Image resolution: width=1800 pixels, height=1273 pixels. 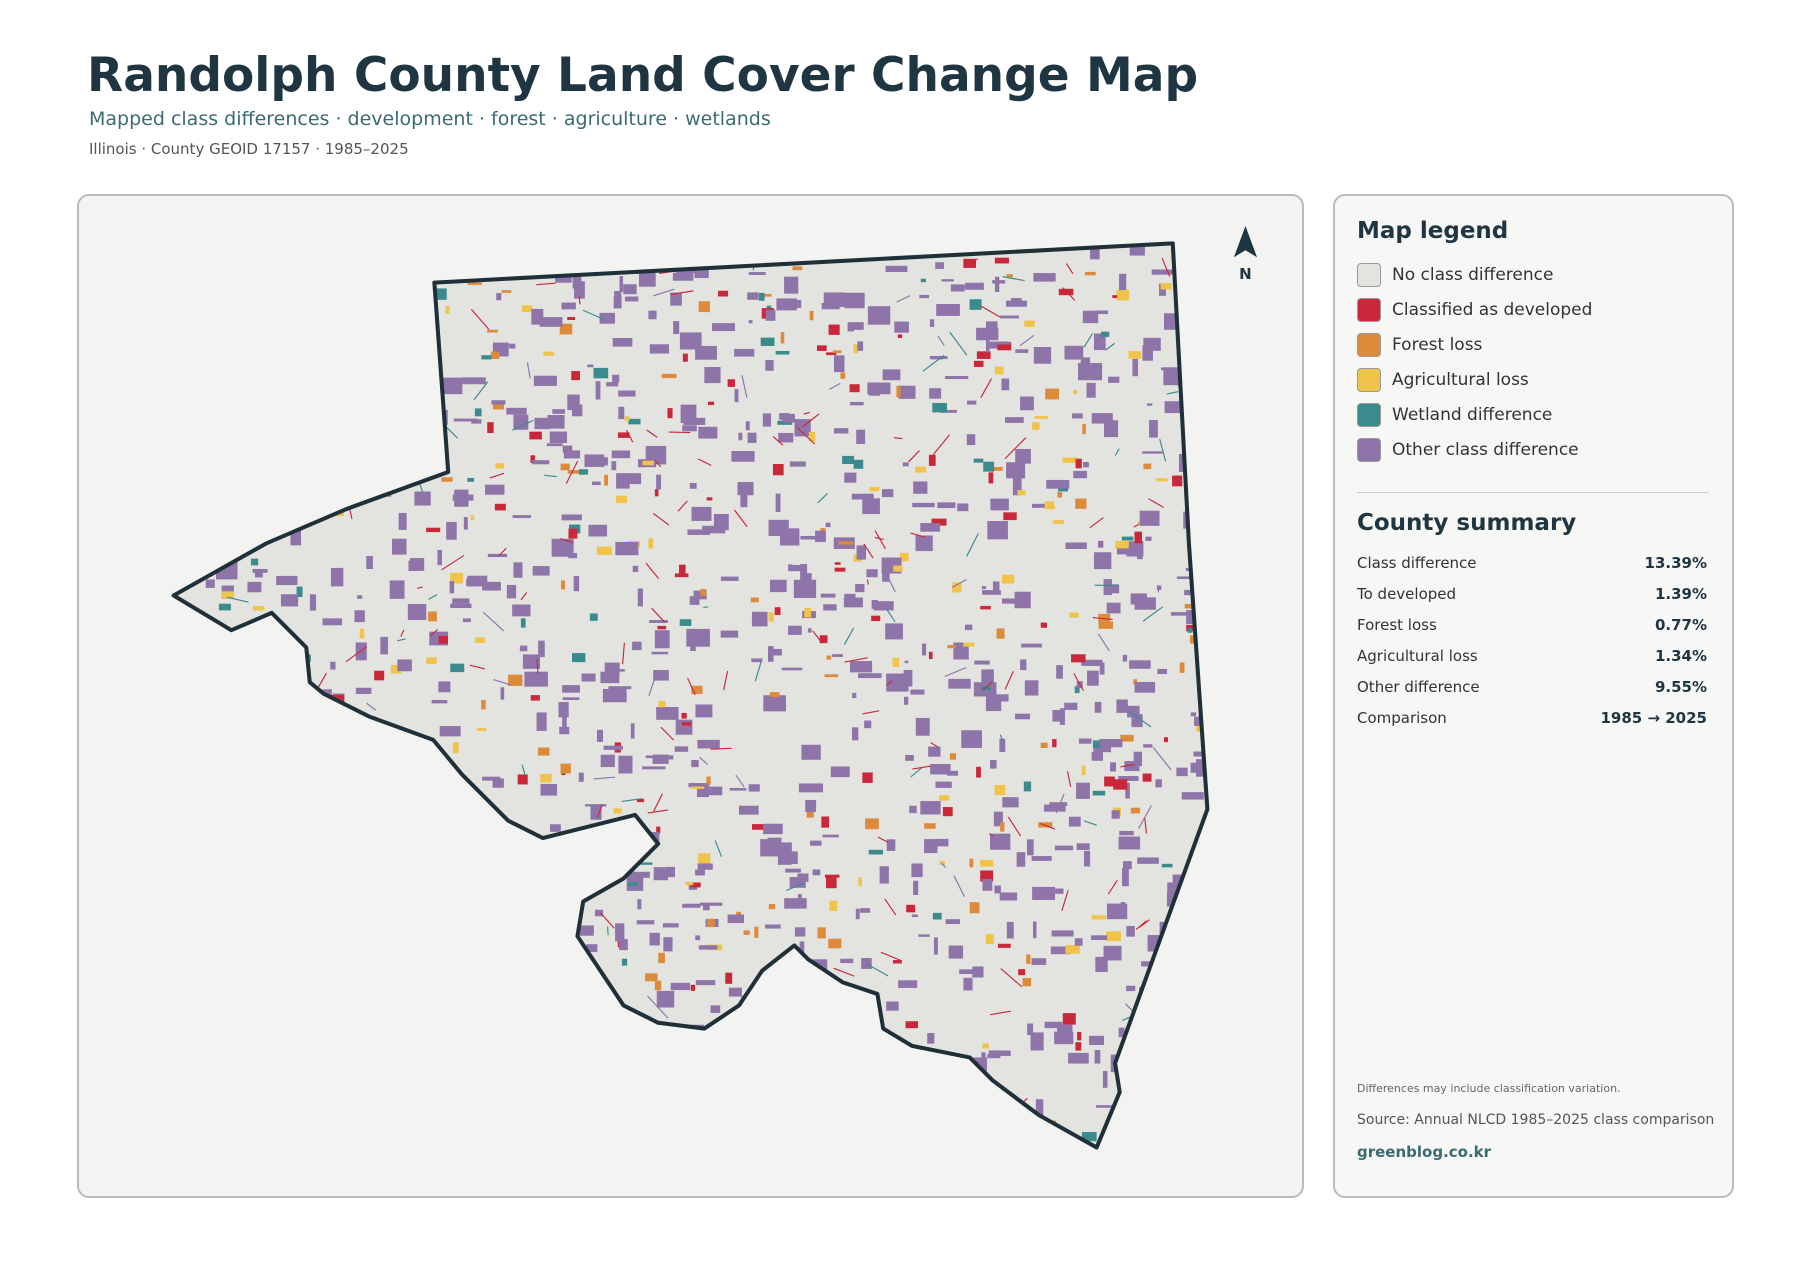 I want to click on divider, so click(x=1533, y=492).